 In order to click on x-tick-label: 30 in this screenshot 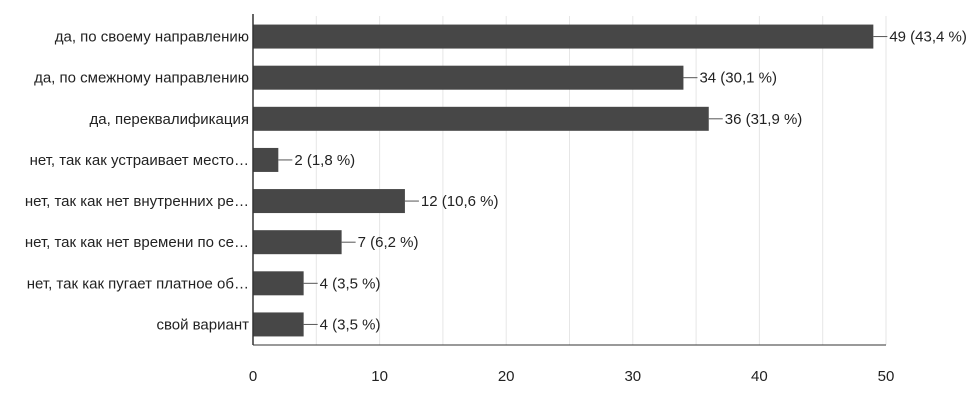, I will do `click(632, 376)`.